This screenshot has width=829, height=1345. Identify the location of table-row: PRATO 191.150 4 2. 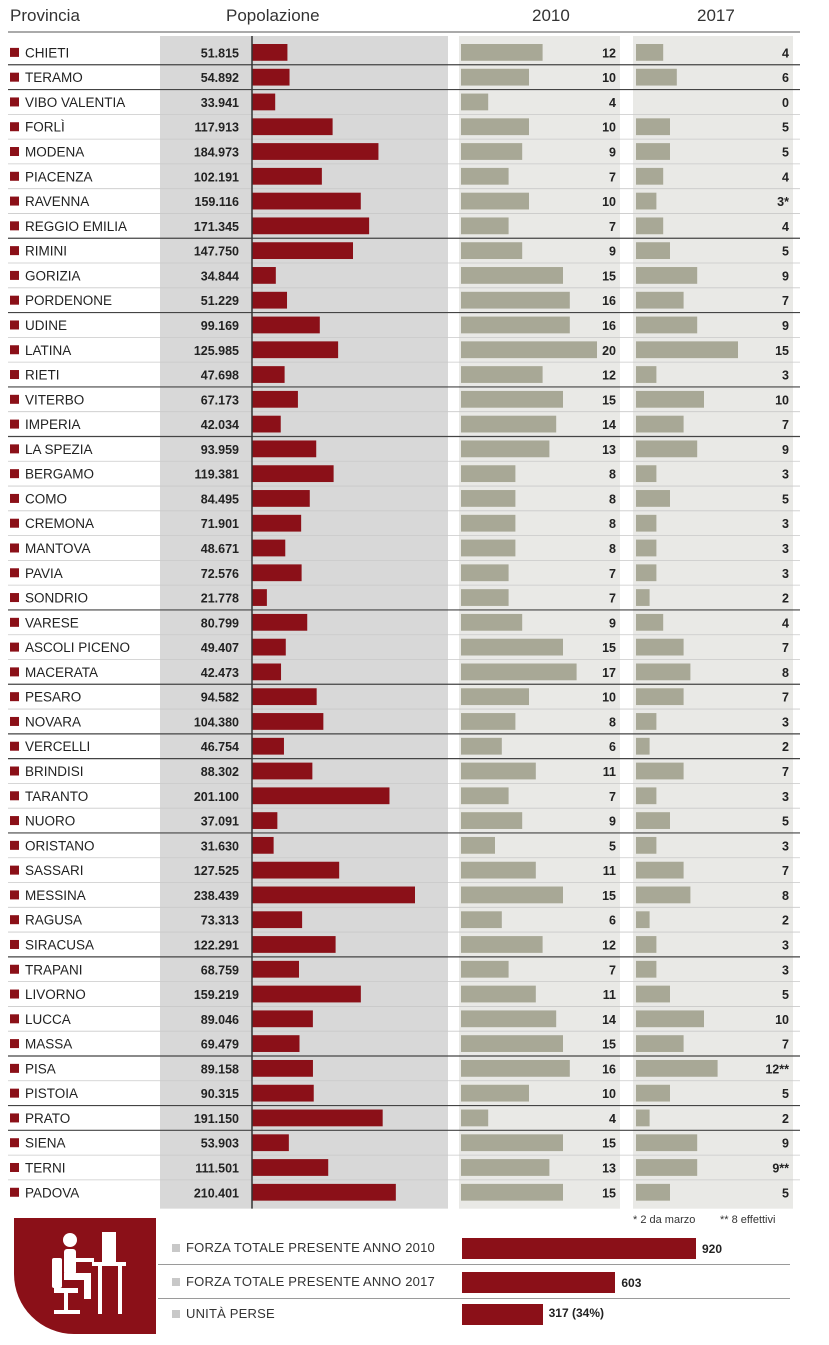
(399, 1118).